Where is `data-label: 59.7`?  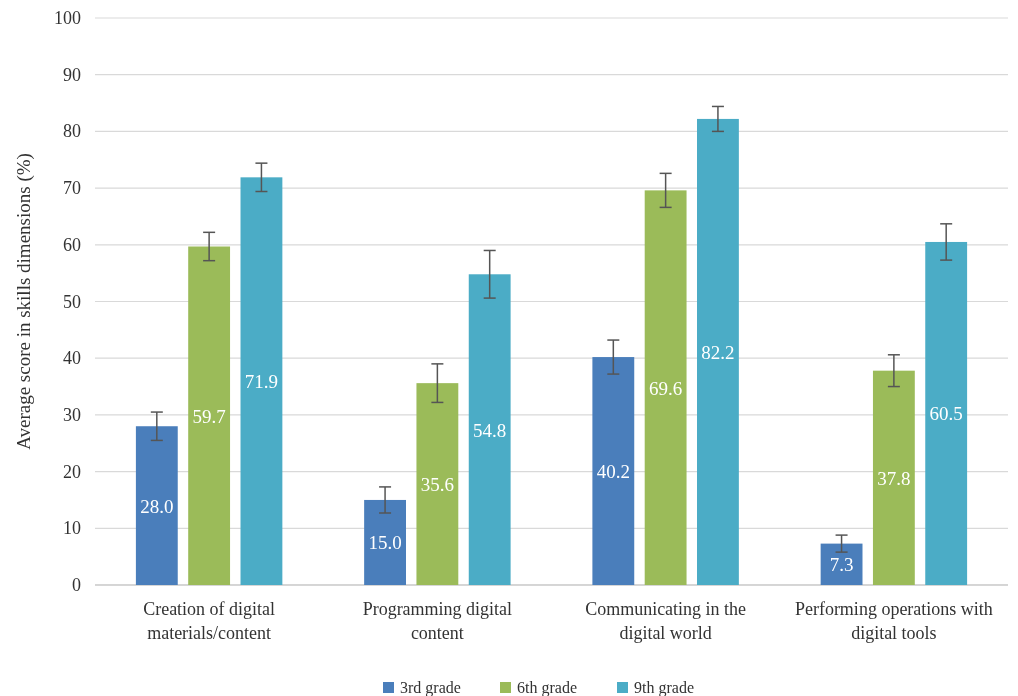 data-label: 59.7 is located at coordinates (209, 416).